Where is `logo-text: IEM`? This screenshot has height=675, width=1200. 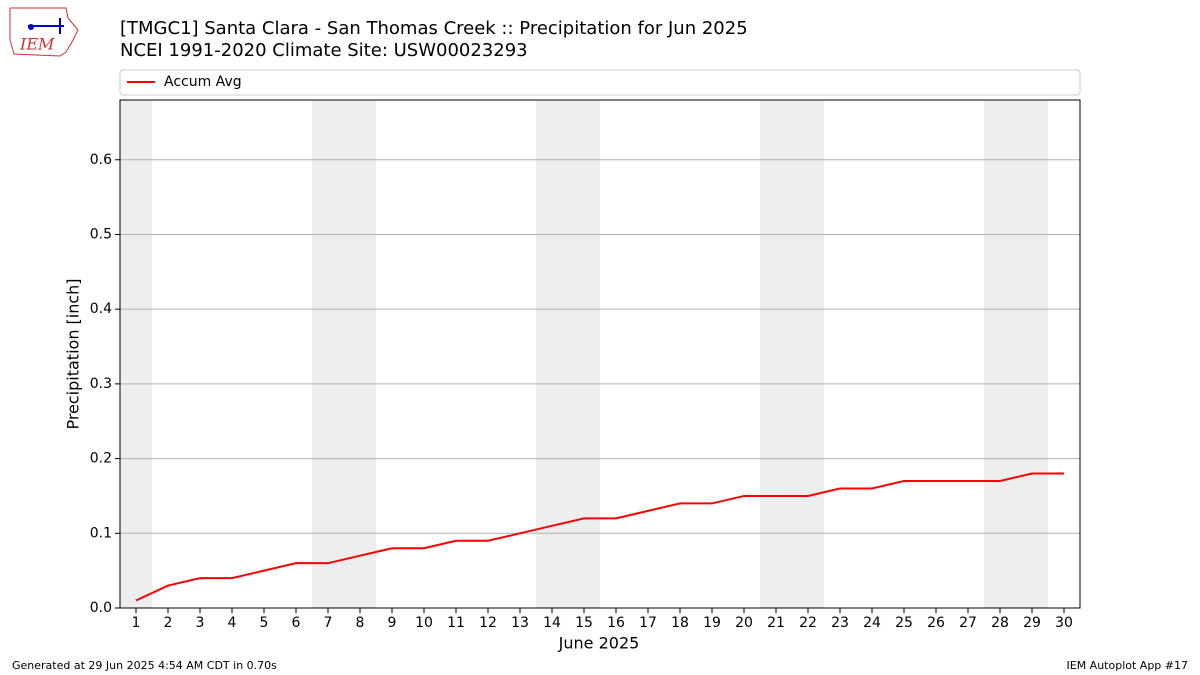
logo-text: IEM is located at coordinates (37, 44).